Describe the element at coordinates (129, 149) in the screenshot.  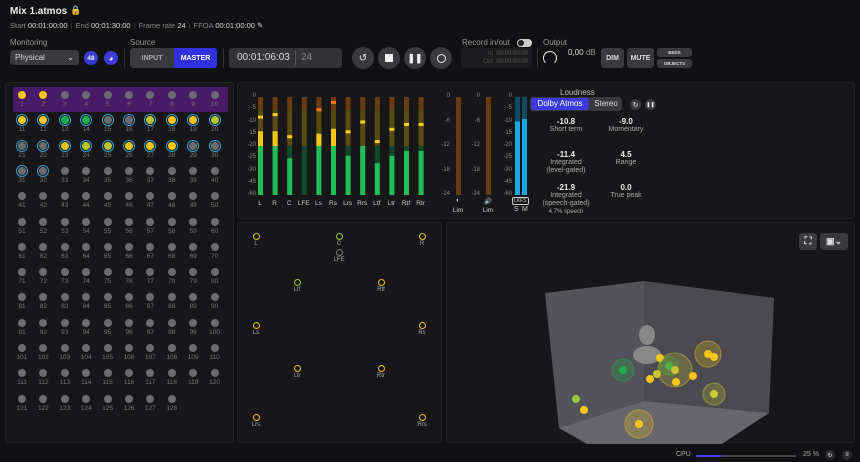
I see `input-channel: 26` at that location.